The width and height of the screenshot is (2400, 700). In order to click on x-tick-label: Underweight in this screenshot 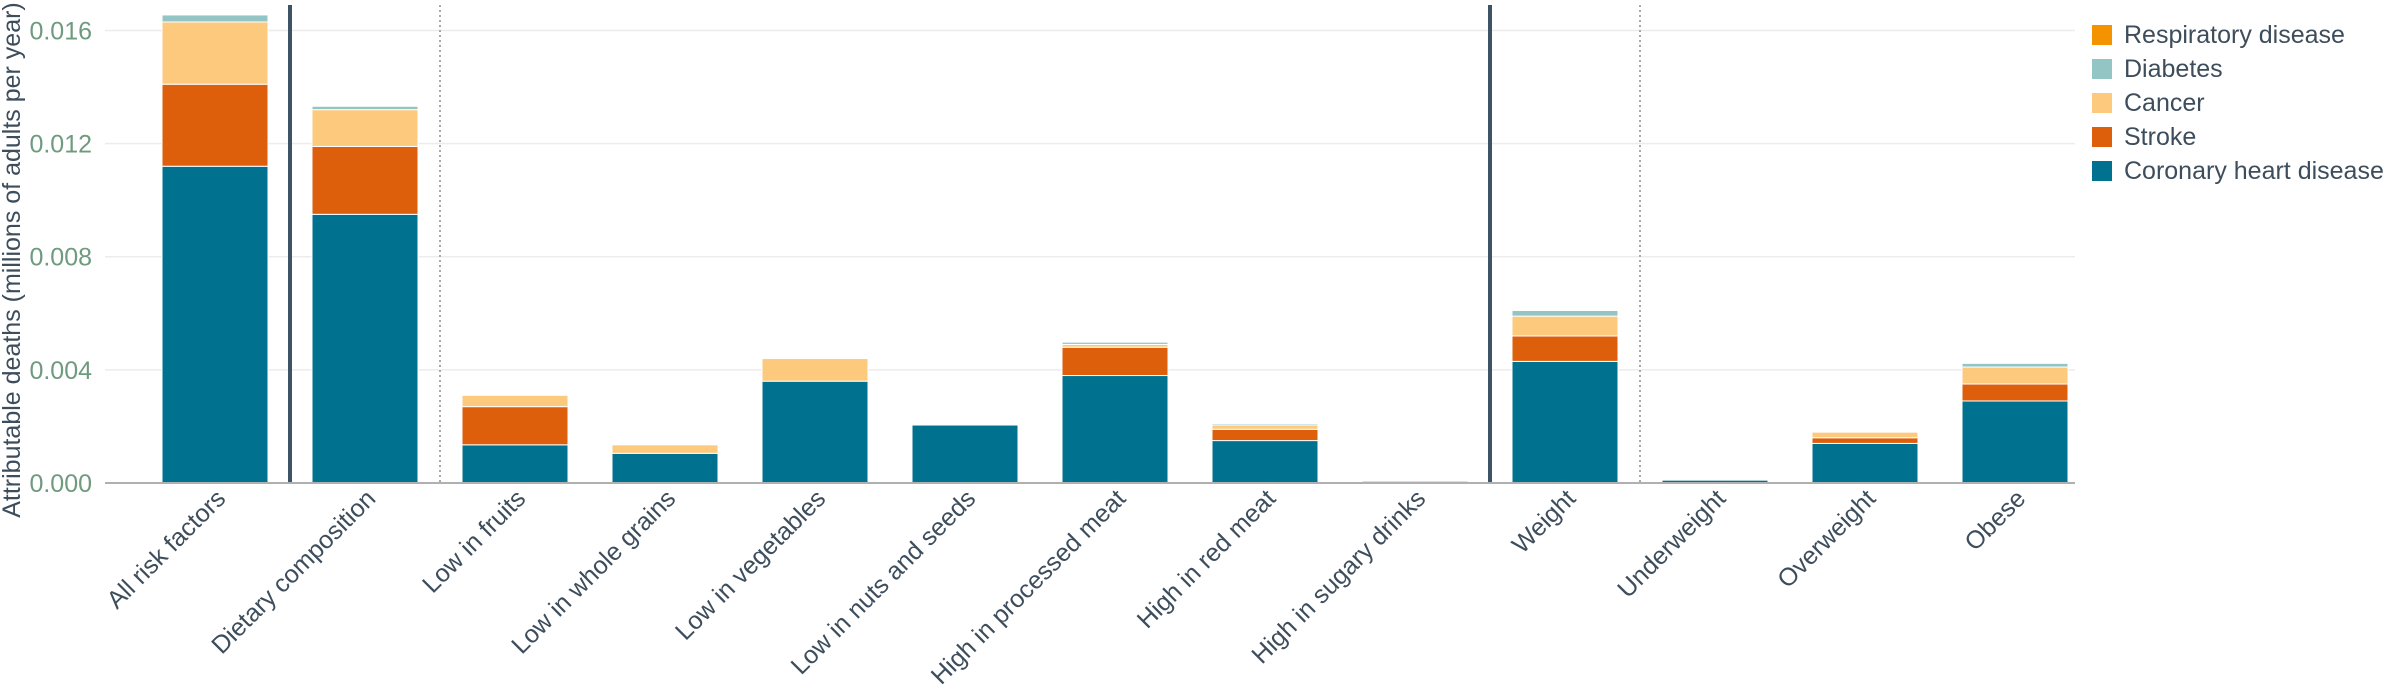, I will do `click(1671, 543)`.